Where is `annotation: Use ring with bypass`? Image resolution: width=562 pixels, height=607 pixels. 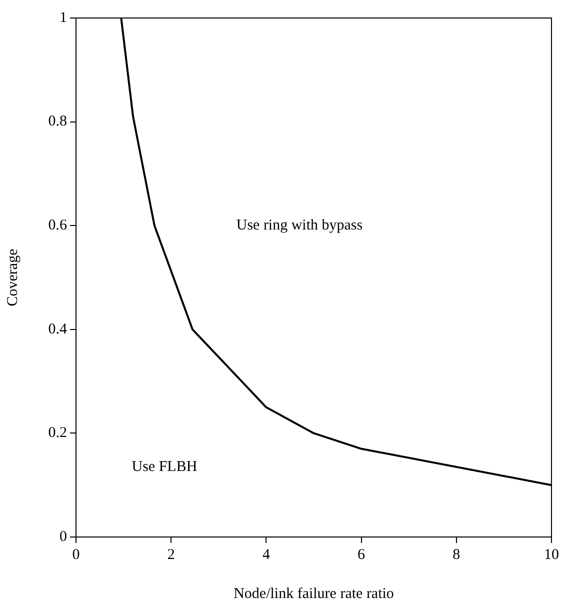
annotation: Use ring with bypass is located at coordinates (299, 226).